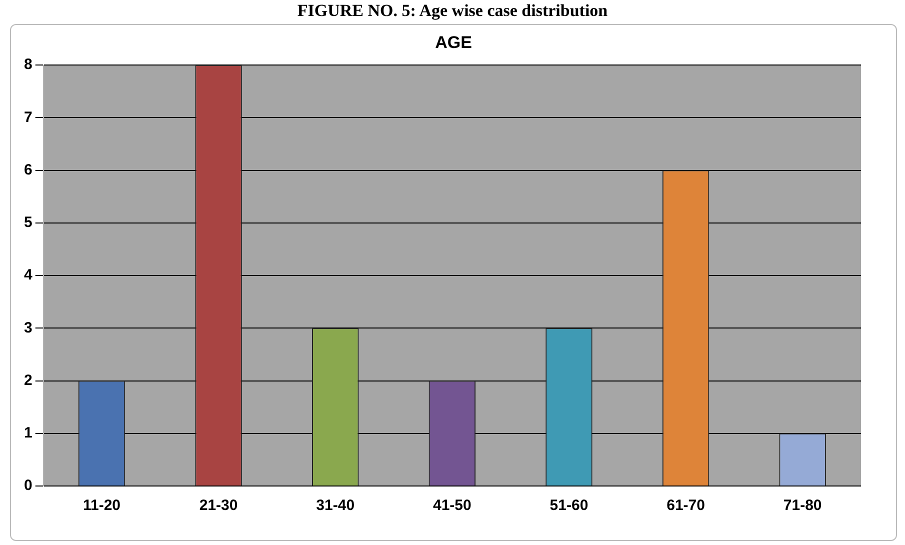  What do you see at coordinates (335, 505) in the screenshot?
I see `x-tick-label: 31-40` at bounding box center [335, 505].